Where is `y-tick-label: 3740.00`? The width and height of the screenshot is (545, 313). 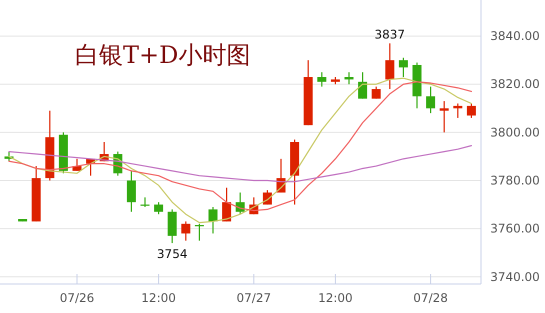 y-tick-label: 3740.00 is located at coordinates (515, 277).